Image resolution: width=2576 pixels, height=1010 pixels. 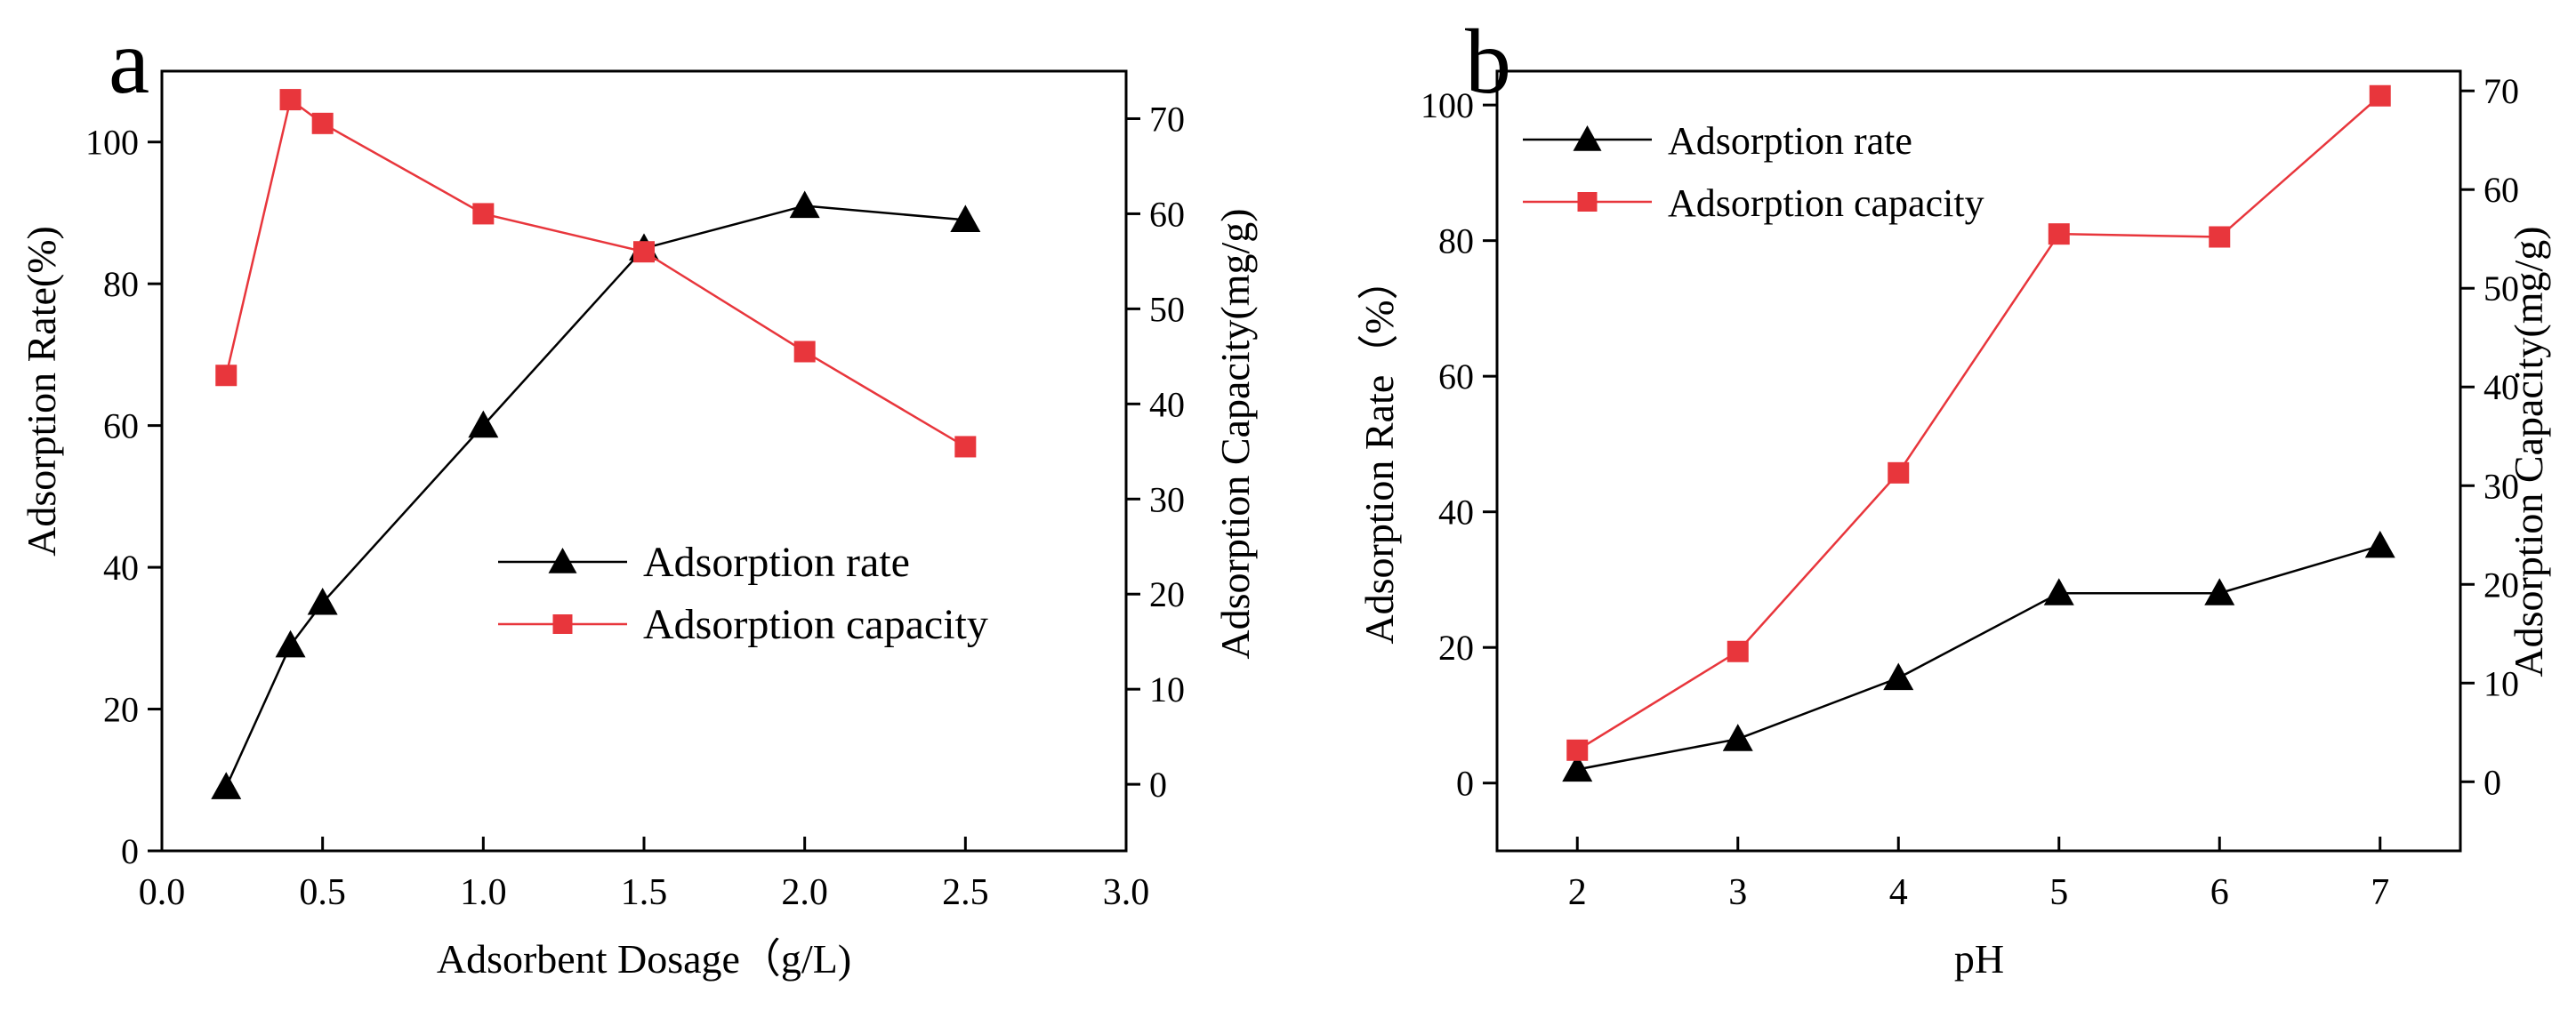 I want to click on x-tick-label: 2.0, so click(x=804, y=892).